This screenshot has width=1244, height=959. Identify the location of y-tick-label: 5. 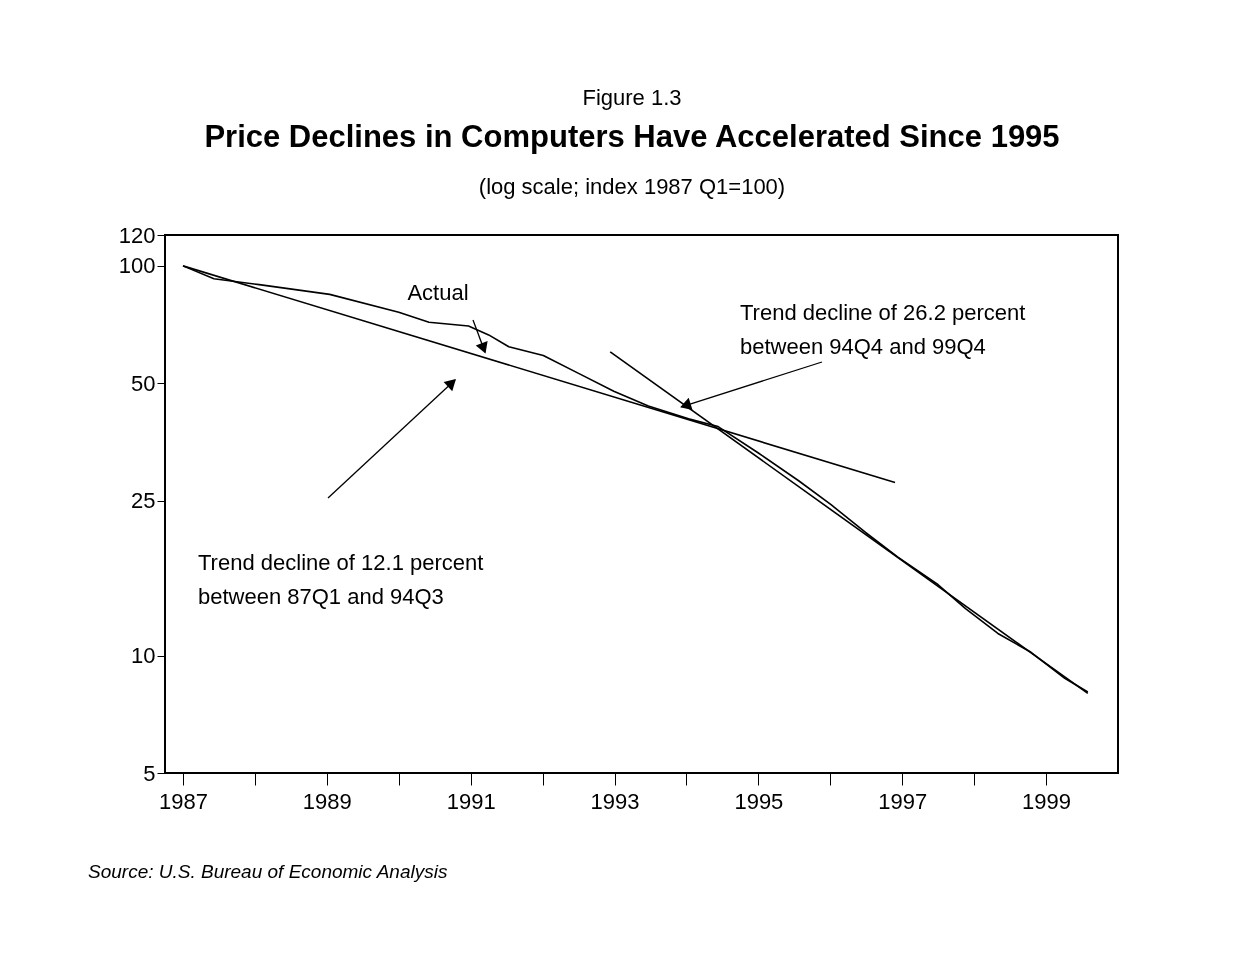
(149, 773).